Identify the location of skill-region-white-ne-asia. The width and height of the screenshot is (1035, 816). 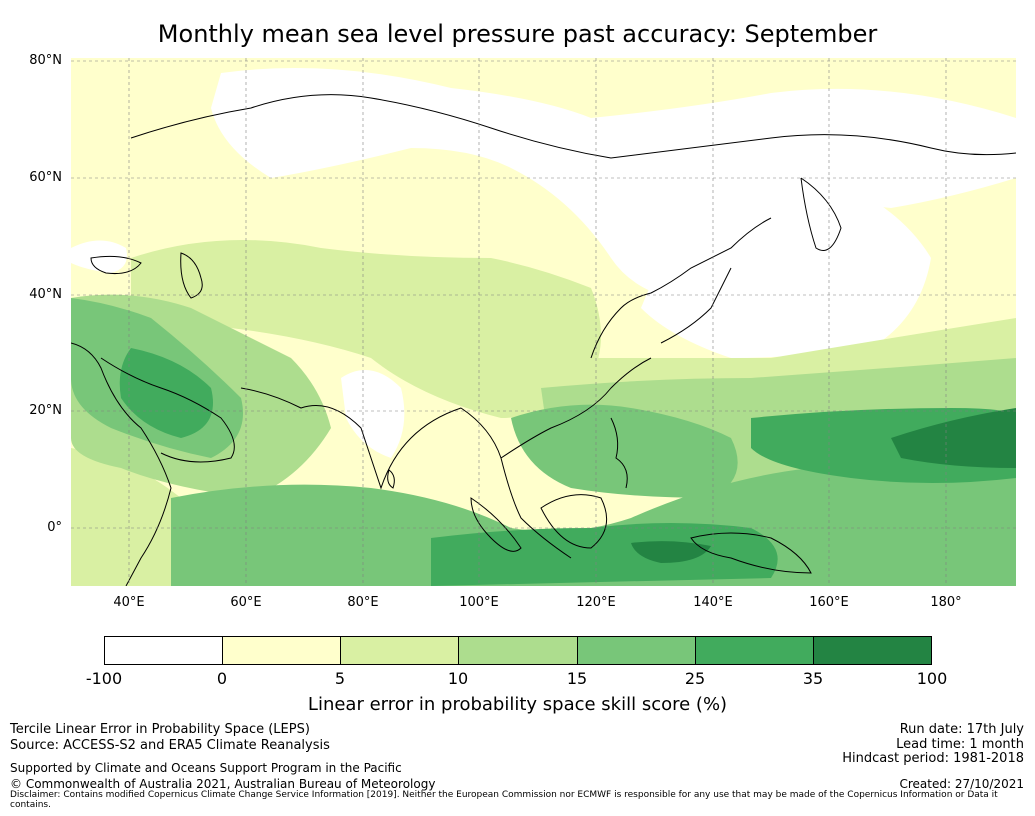
(786, 268).